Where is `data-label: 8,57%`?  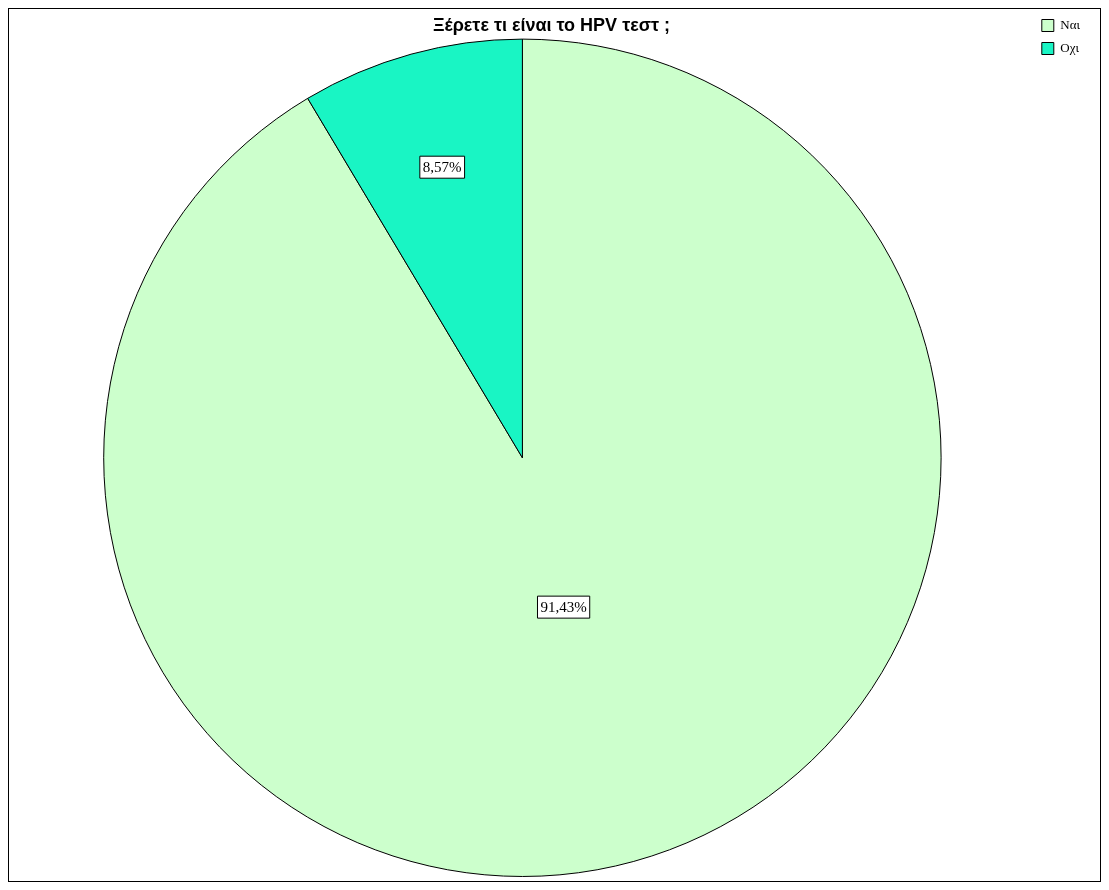
data-label: 8,57% is located at coordinates (442, 167).